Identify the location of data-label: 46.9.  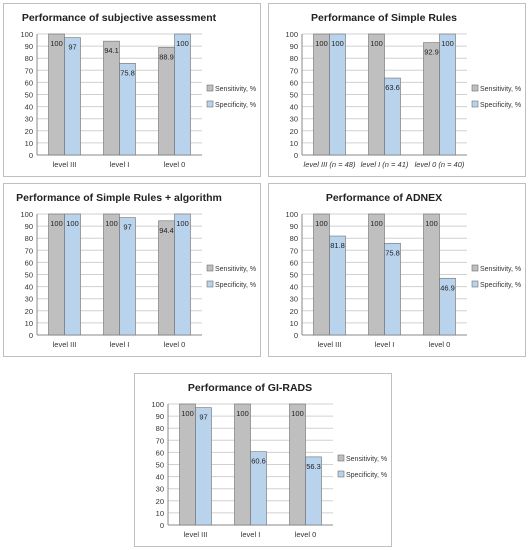
(447, 287).